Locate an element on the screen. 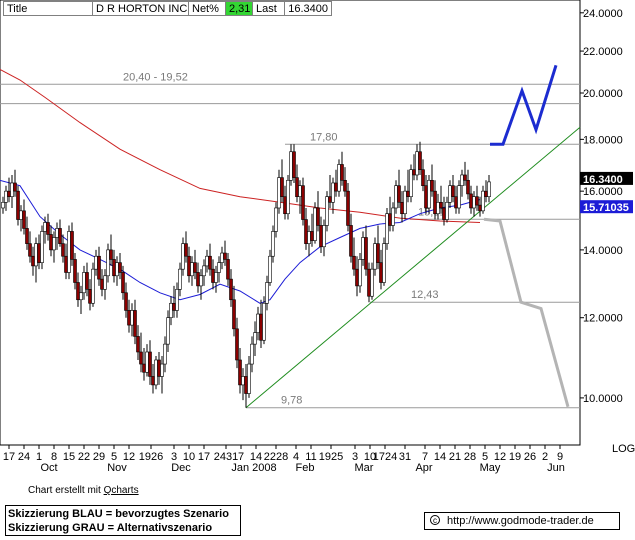 Image resolution: width=635 pixels, height=540 pixels. x-month-label: Jan 2008 is located at coordinates (253, 468).